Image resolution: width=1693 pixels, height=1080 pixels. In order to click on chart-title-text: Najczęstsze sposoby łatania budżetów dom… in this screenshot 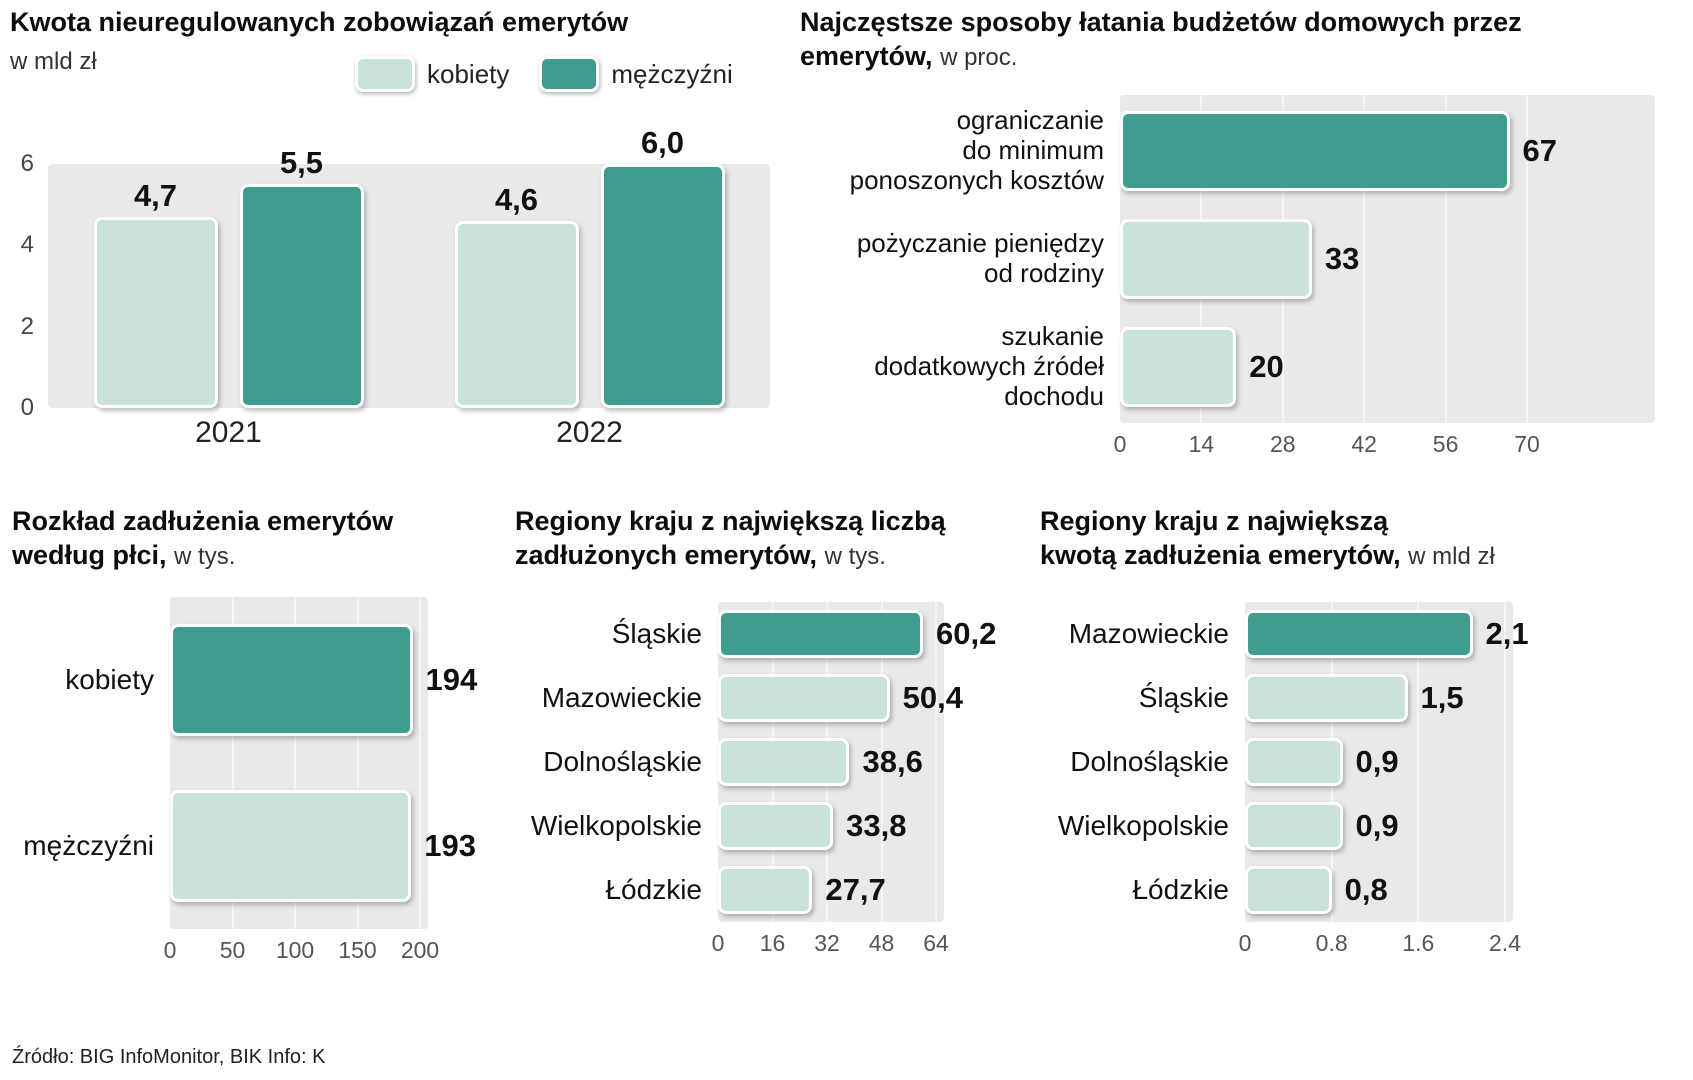, I will do `click(1161, 39)`.